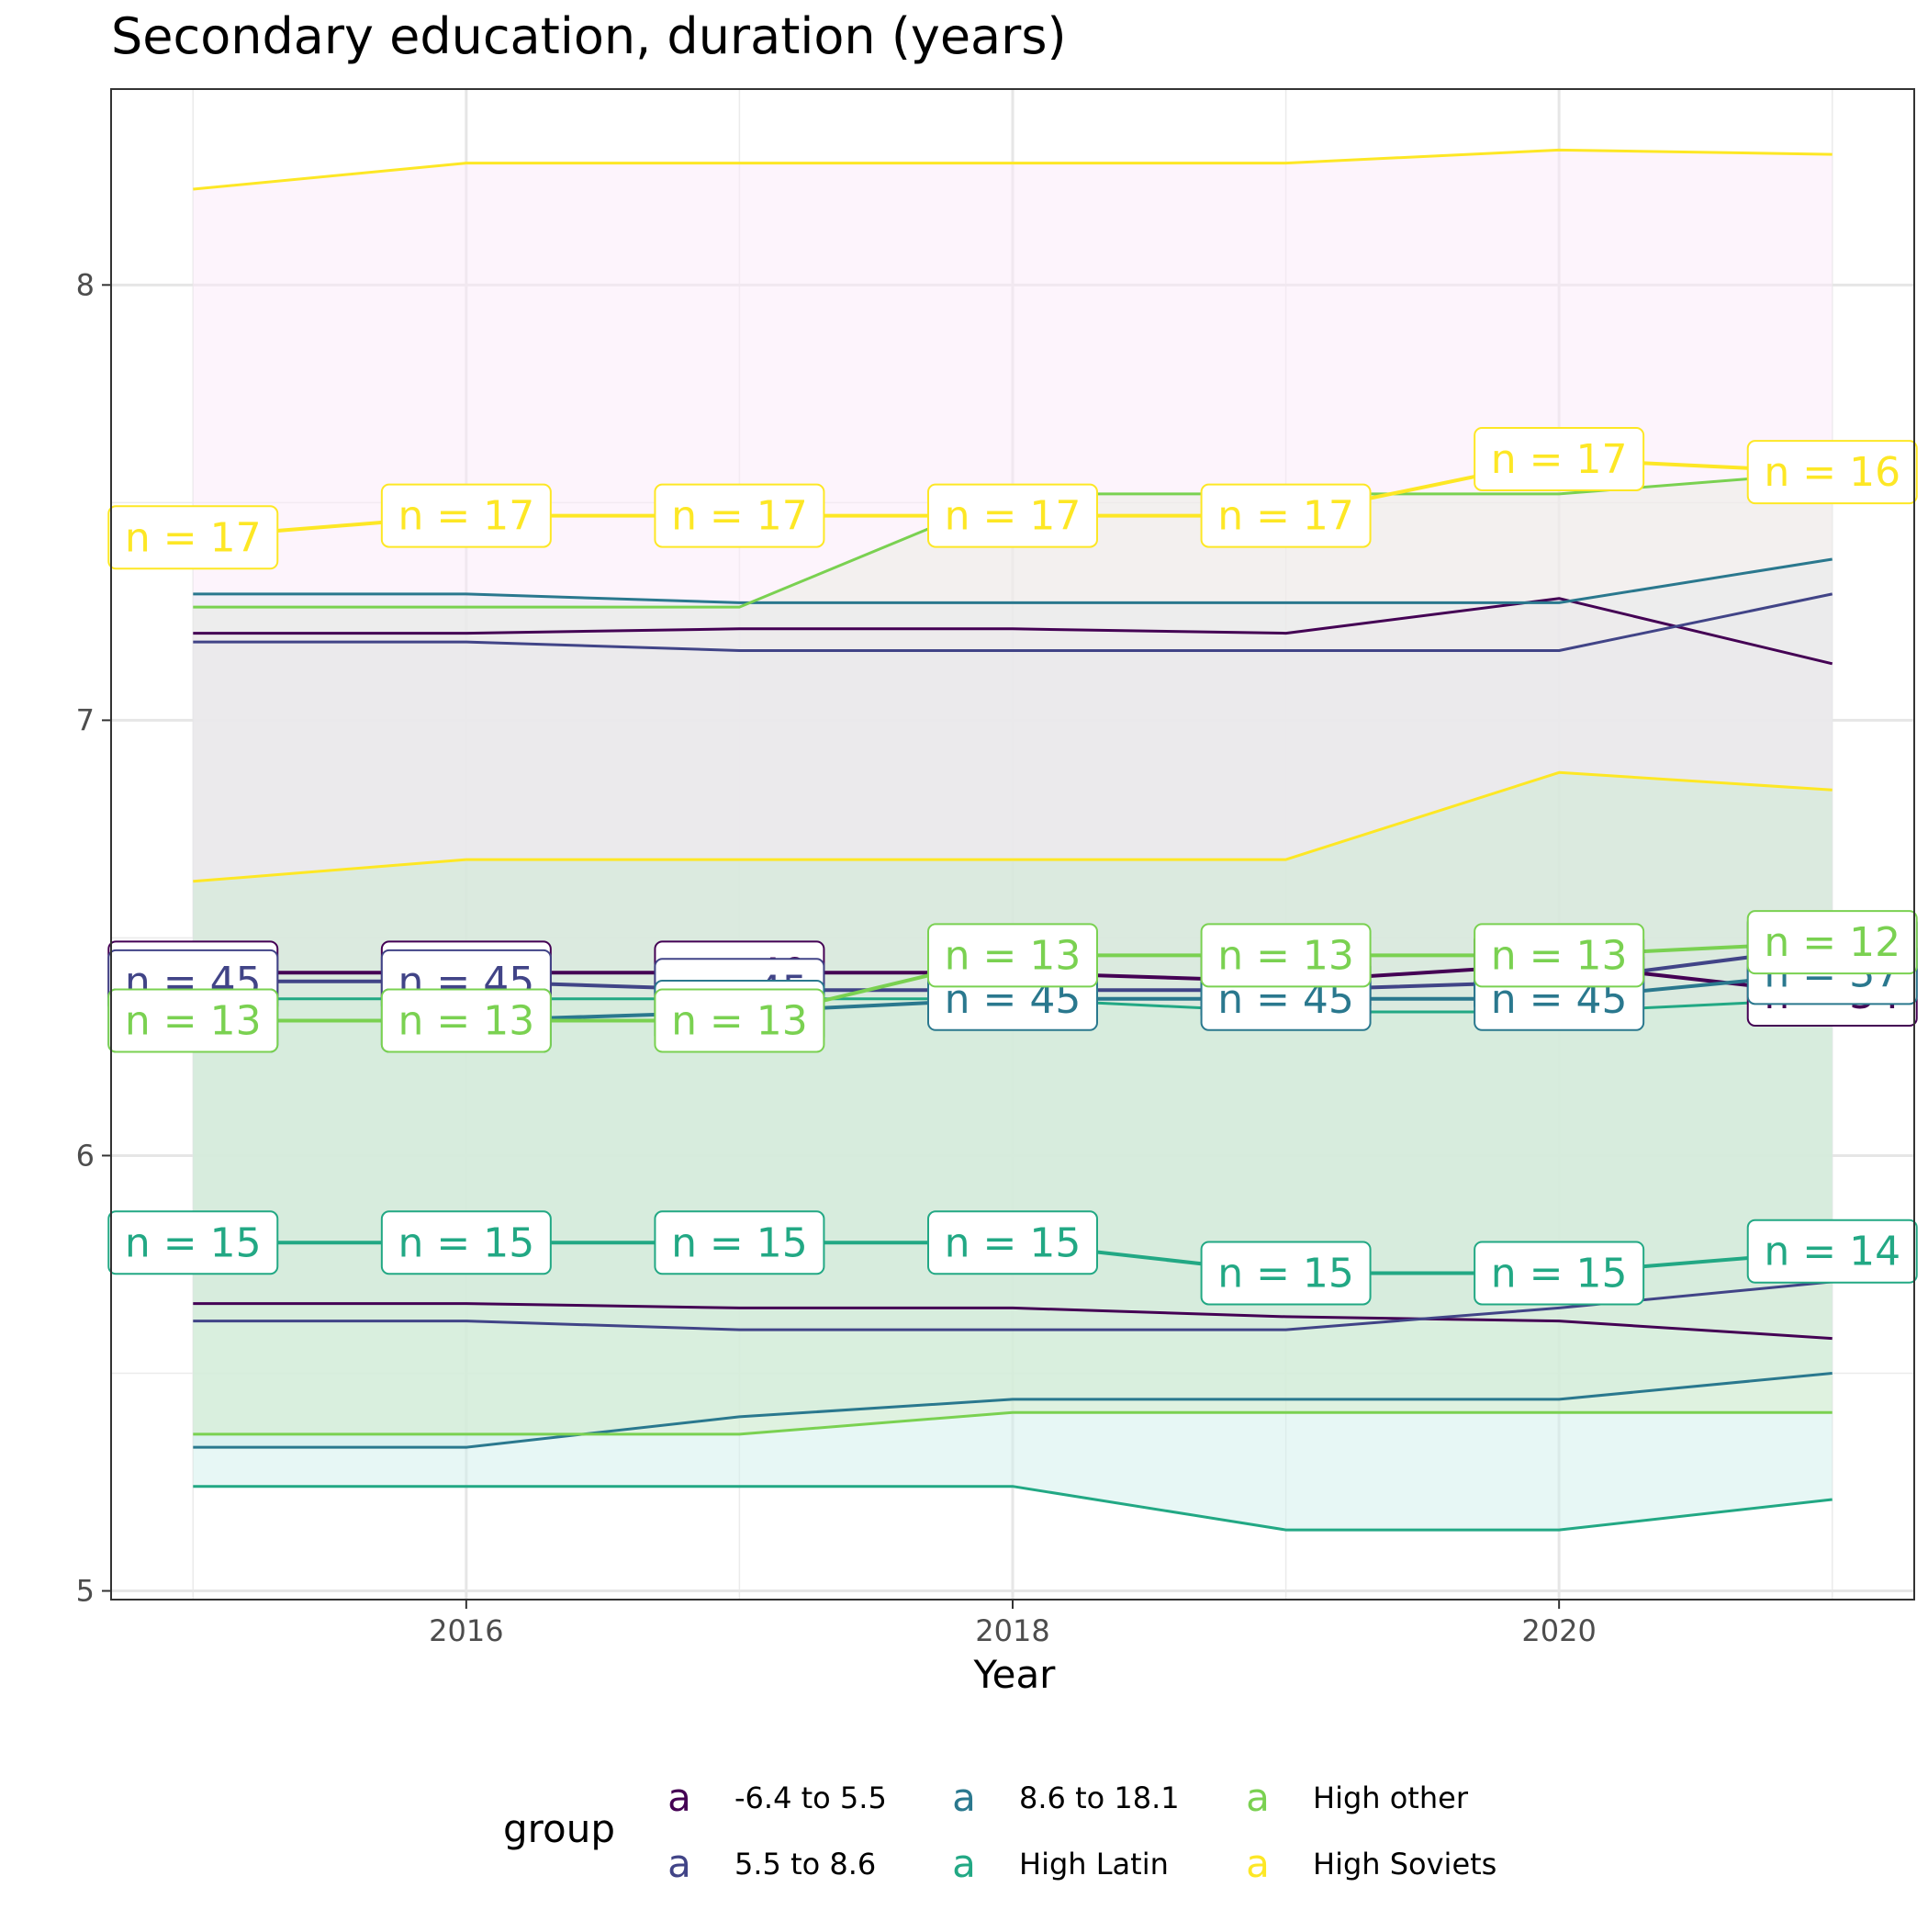 The width and height of the screenshot is (1928, 1932). What do you see at coordinates (1391, 1797) in the screenshot?
I see `legend-label: High other` at bounding box center [1391, 1797].